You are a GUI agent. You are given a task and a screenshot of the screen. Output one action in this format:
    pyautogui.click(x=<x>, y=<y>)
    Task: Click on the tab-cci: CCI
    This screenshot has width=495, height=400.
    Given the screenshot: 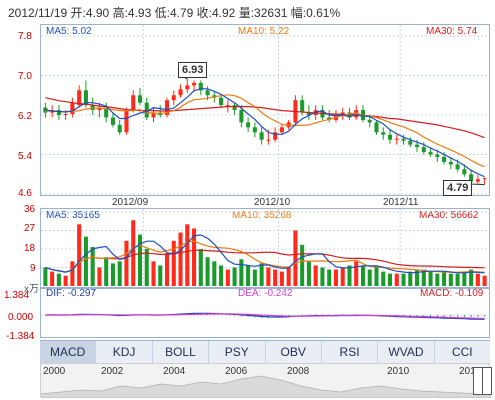 What is the action you would take?
    pyautogui.click(x=462, y=352)
    